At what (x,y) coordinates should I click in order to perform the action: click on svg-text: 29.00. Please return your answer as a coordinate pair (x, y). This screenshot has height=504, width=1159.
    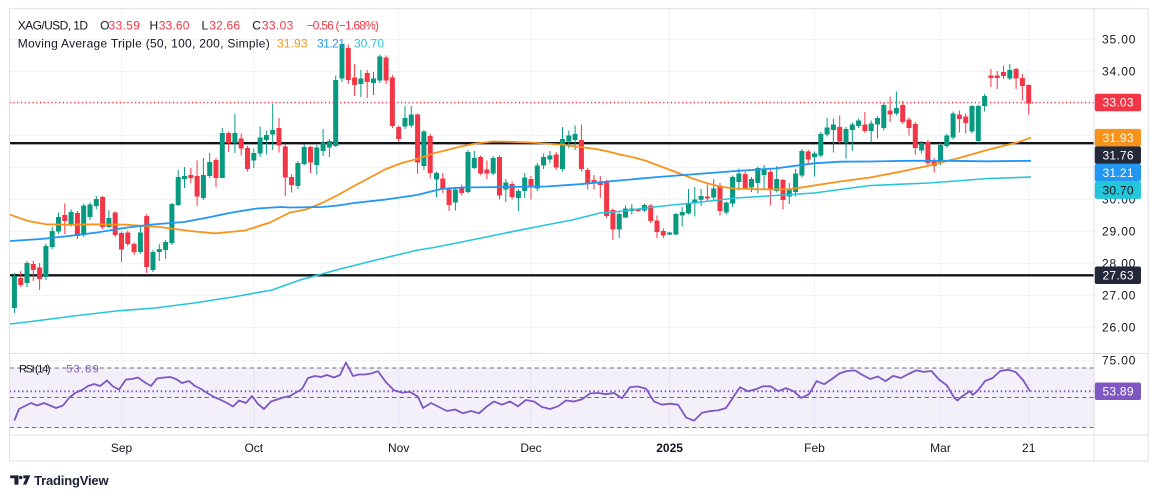
    Looking at the image, I should click on (1119, 232).